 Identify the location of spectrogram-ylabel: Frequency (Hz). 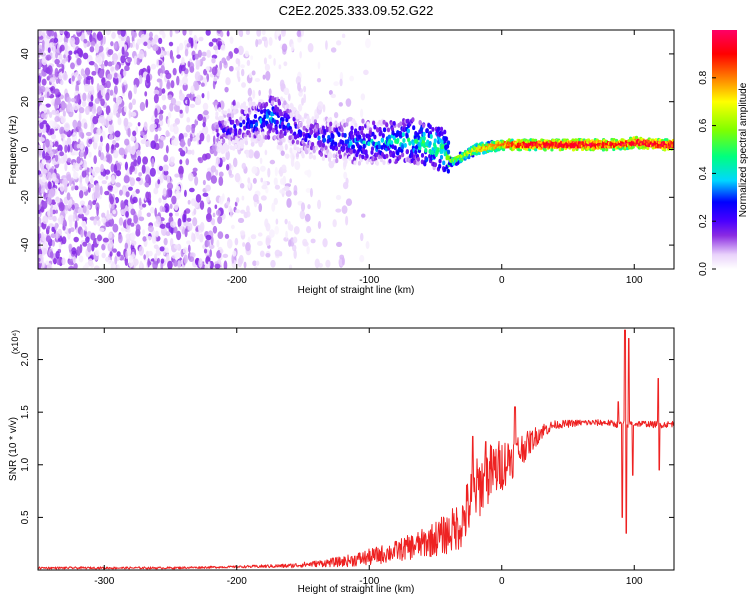
(13, 150).